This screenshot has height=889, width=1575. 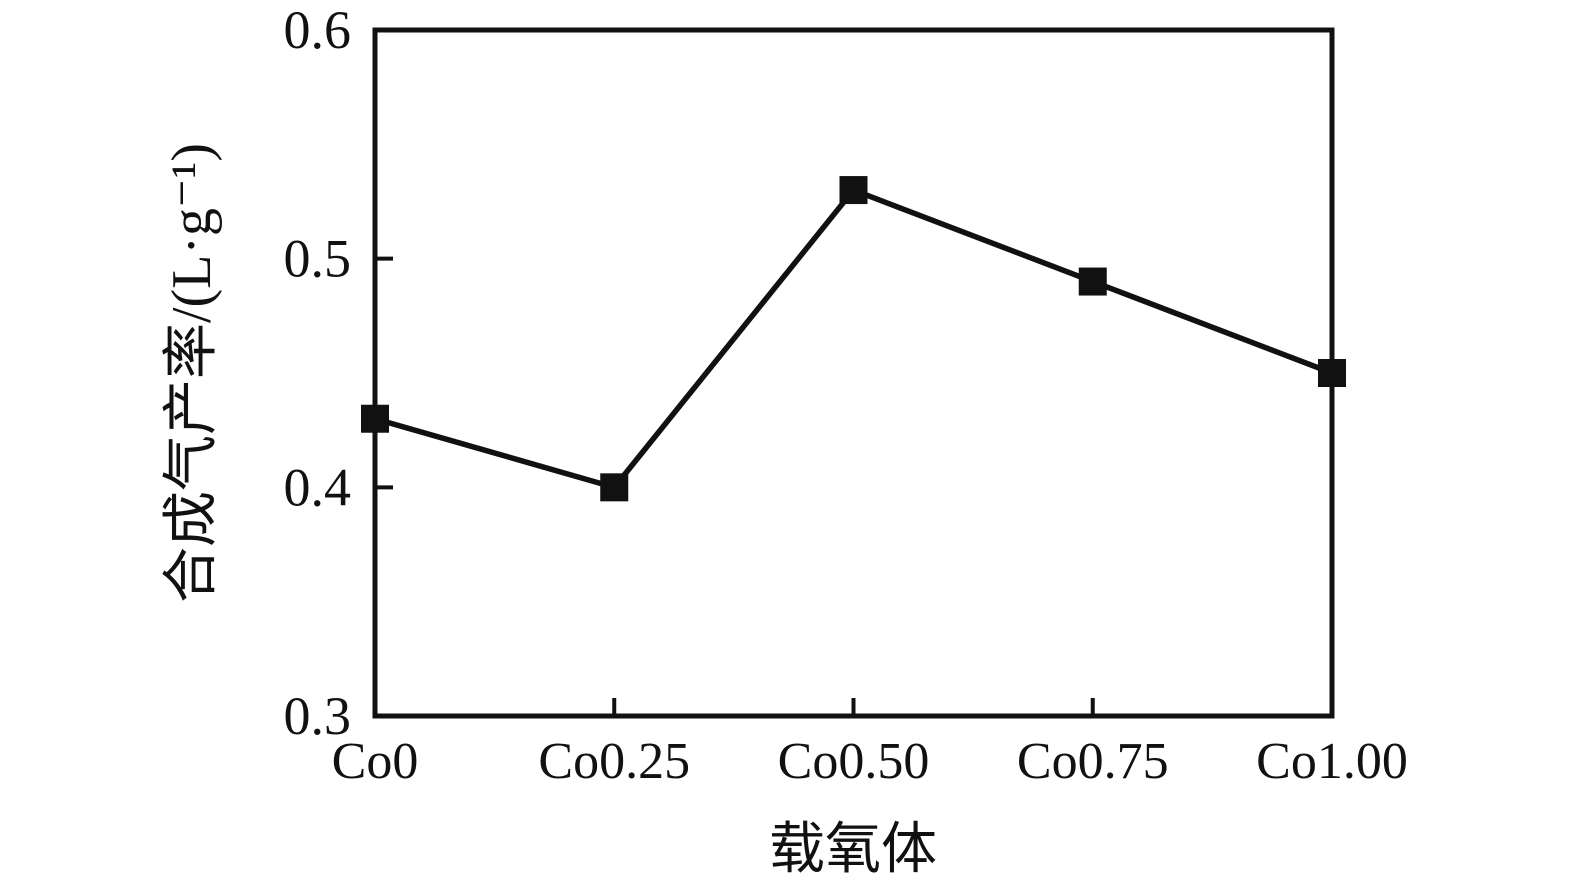 I want to click on y-tick-label: 0.3, so click(x=318, y=716).